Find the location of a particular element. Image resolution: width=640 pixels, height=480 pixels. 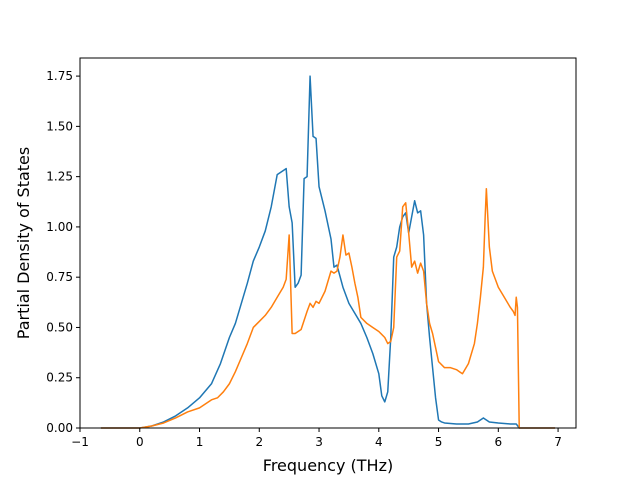

x-tick-label: 6 is located at coordinates (498, 442).